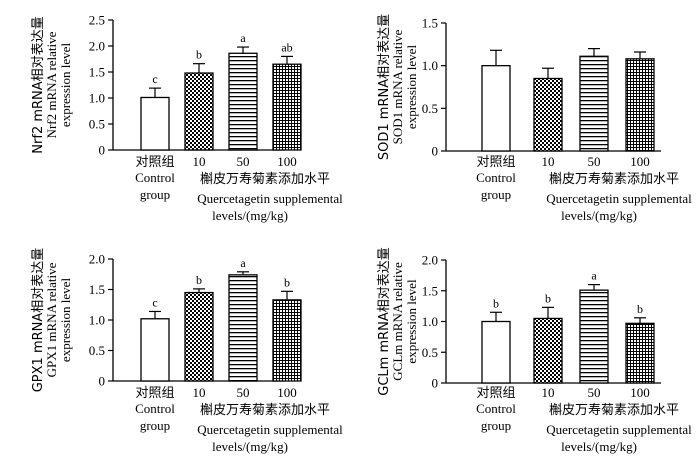 Image resolution: width=700 pixels, height=471 pixels. I want to click on y-axis-label-en: GPX1 mRNA relative, so click(51, 319).